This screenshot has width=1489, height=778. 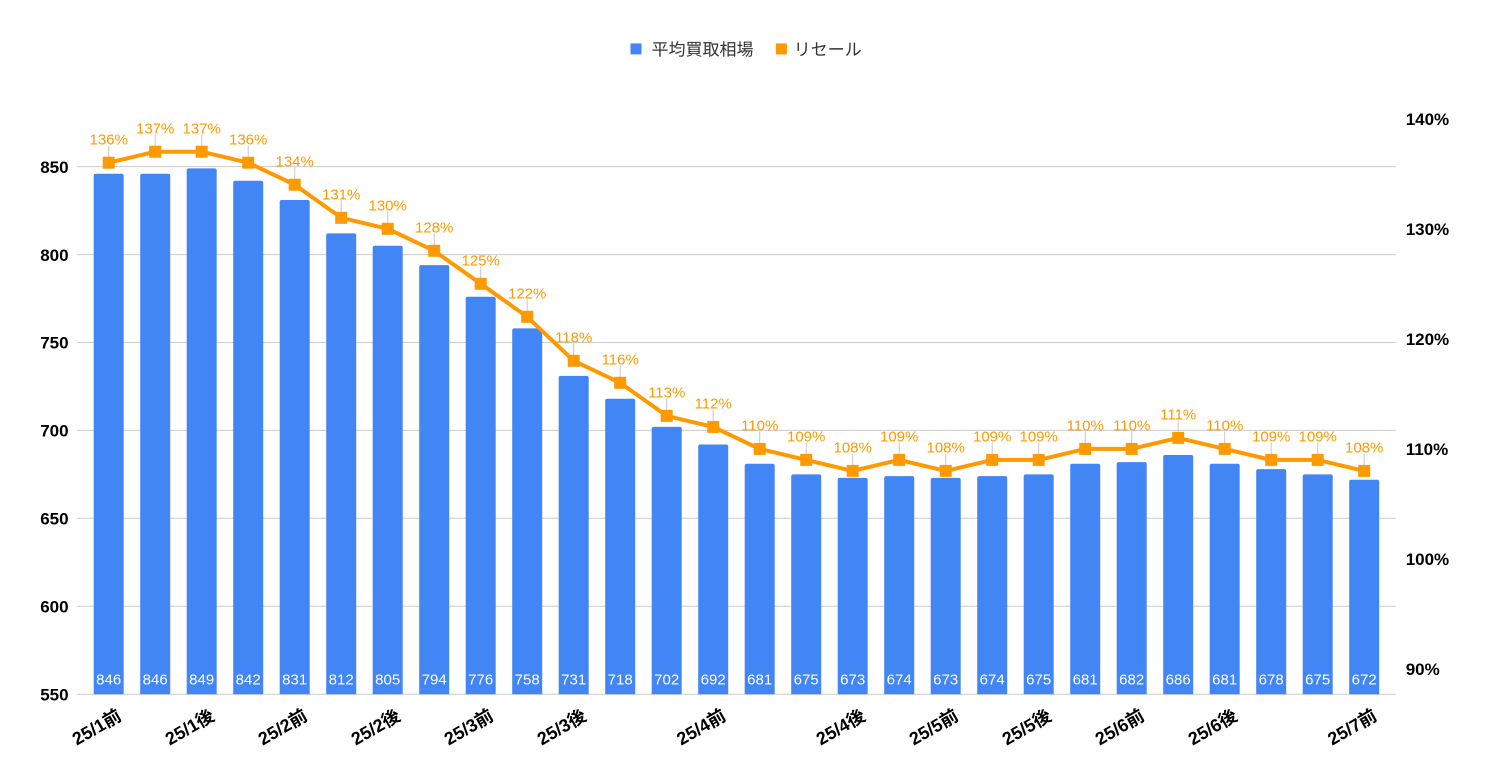 What do you see at coordinates (620, 360) in the screenshot?
I see `svg-text: 116%` at bounding box center [620, 360].